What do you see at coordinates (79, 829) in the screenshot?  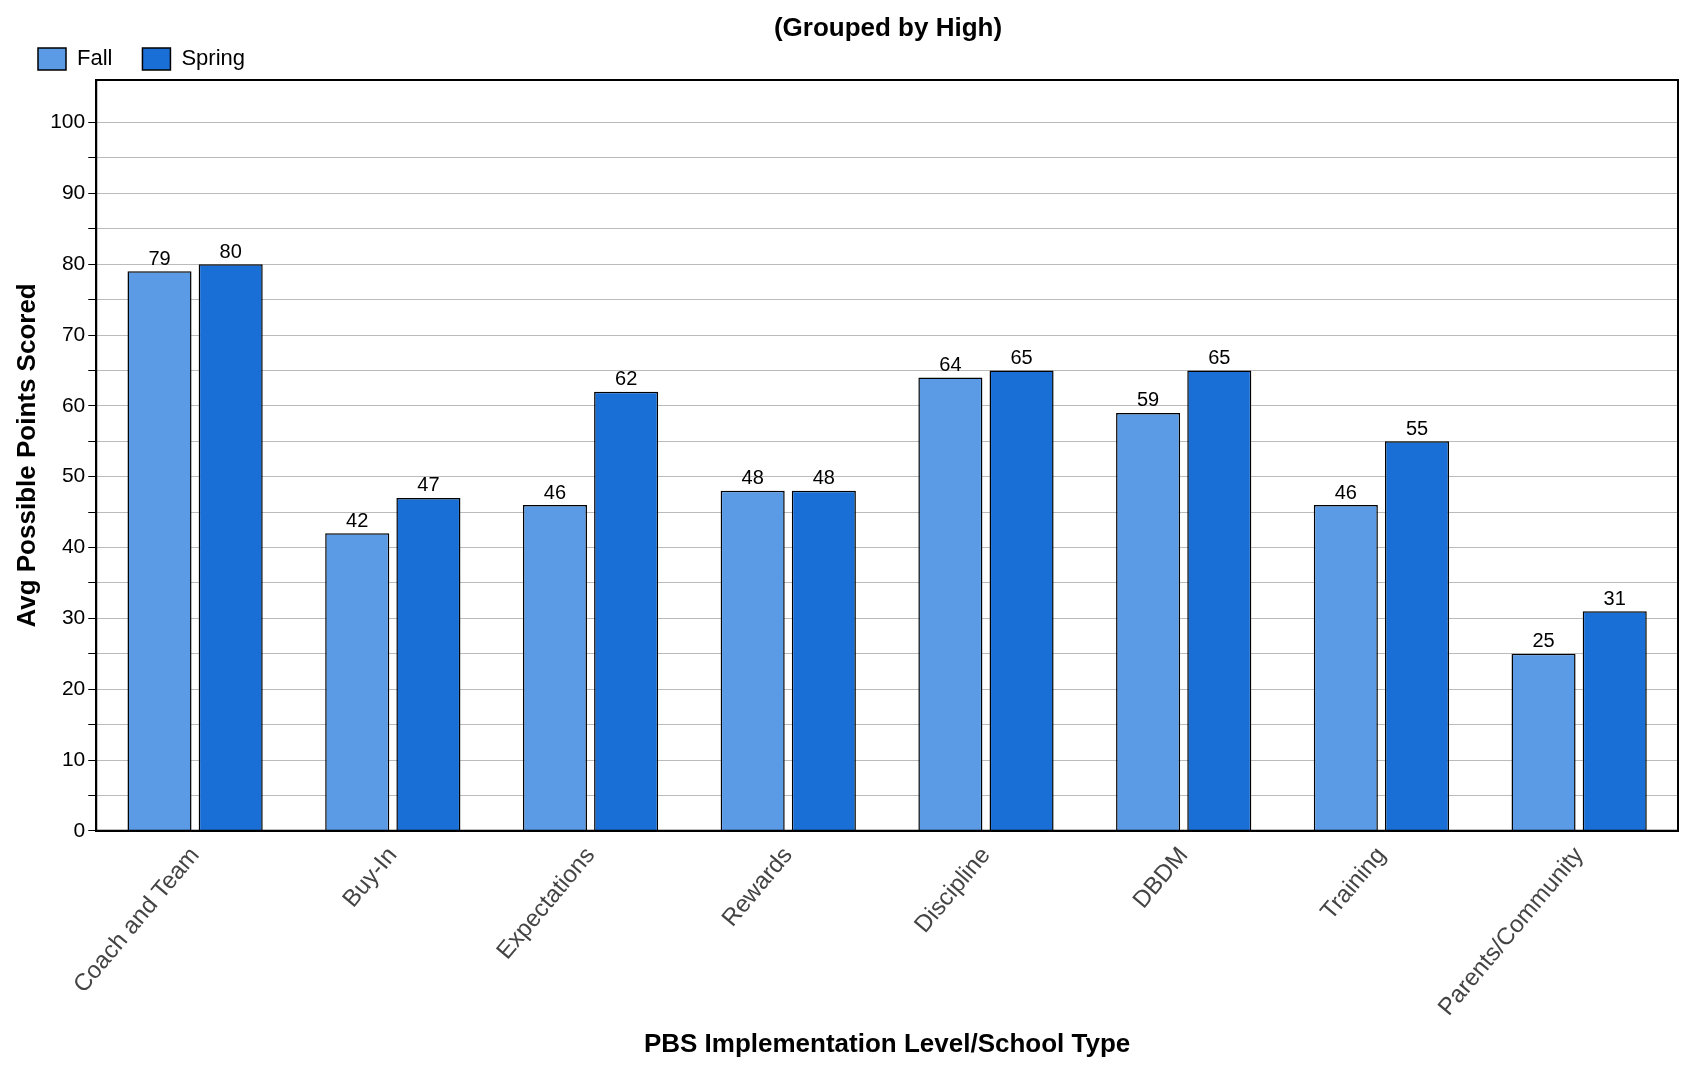 I see `y-tick-label: 0` at bounding box center [79, 829].